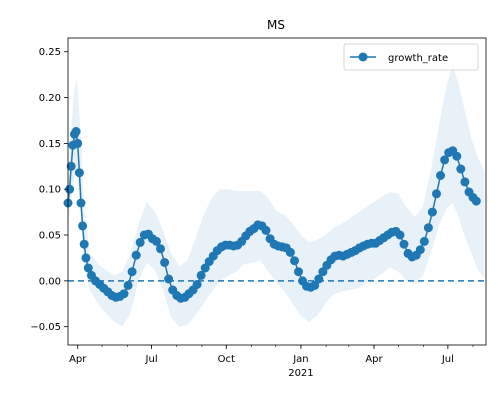  Describe the element at coordinates (50, 144) in the screenshot. I see `y-tick-label: 0.15` at that location.